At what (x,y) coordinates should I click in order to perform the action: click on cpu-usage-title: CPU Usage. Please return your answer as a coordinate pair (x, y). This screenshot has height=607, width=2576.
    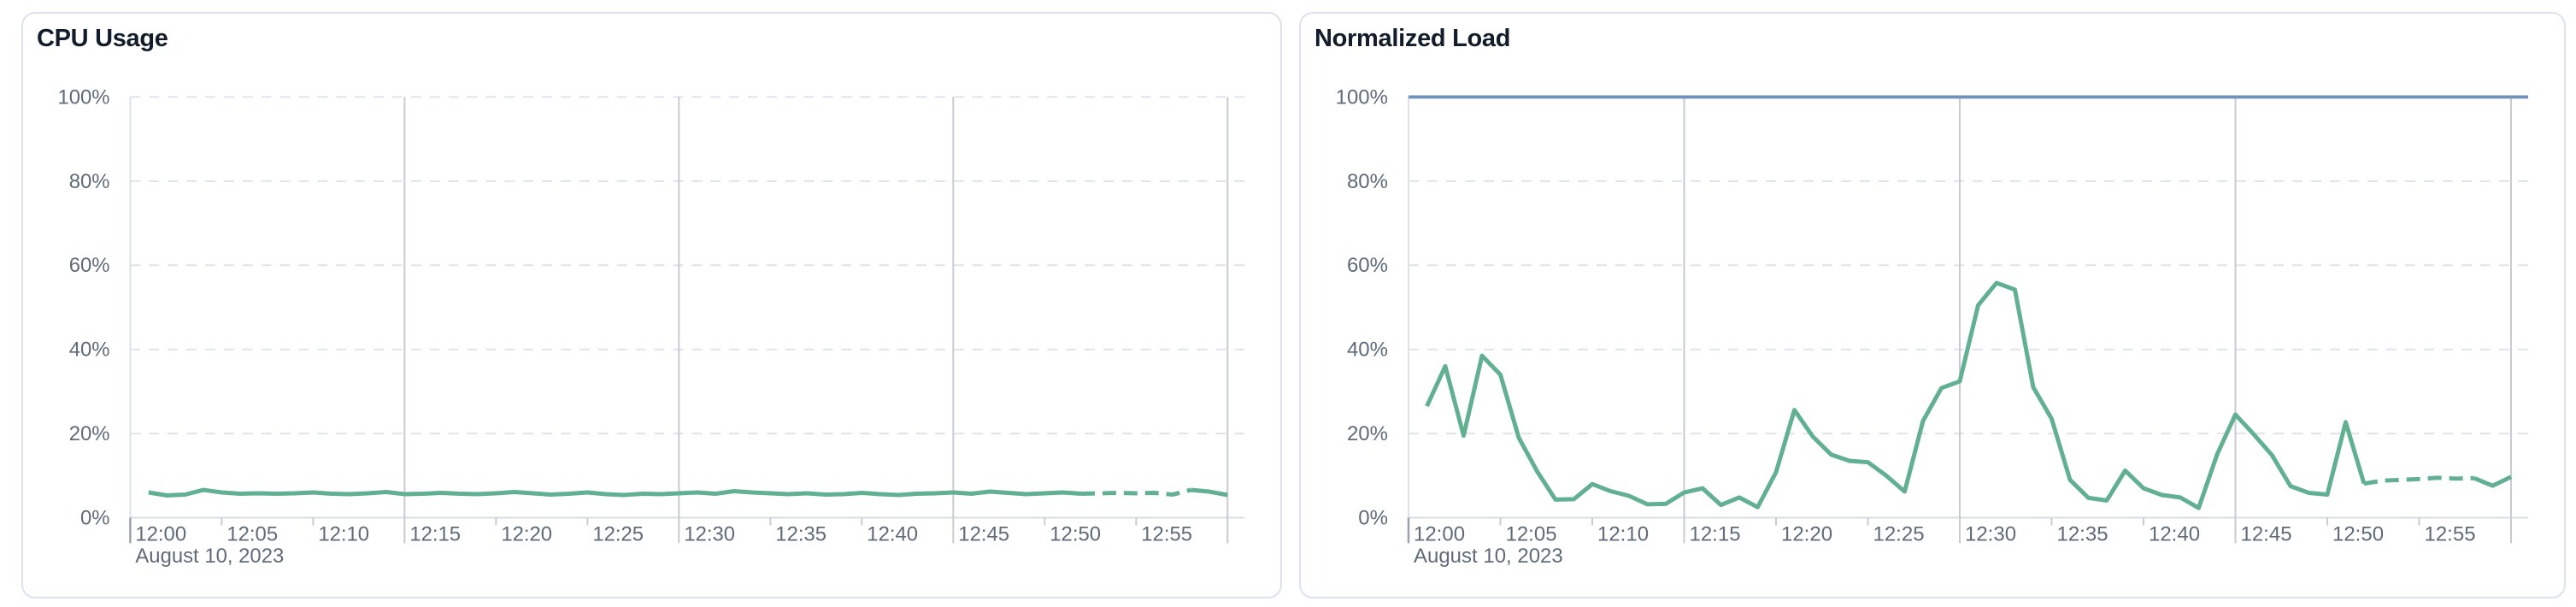
    Looking at the image, I should click on (102, 38).